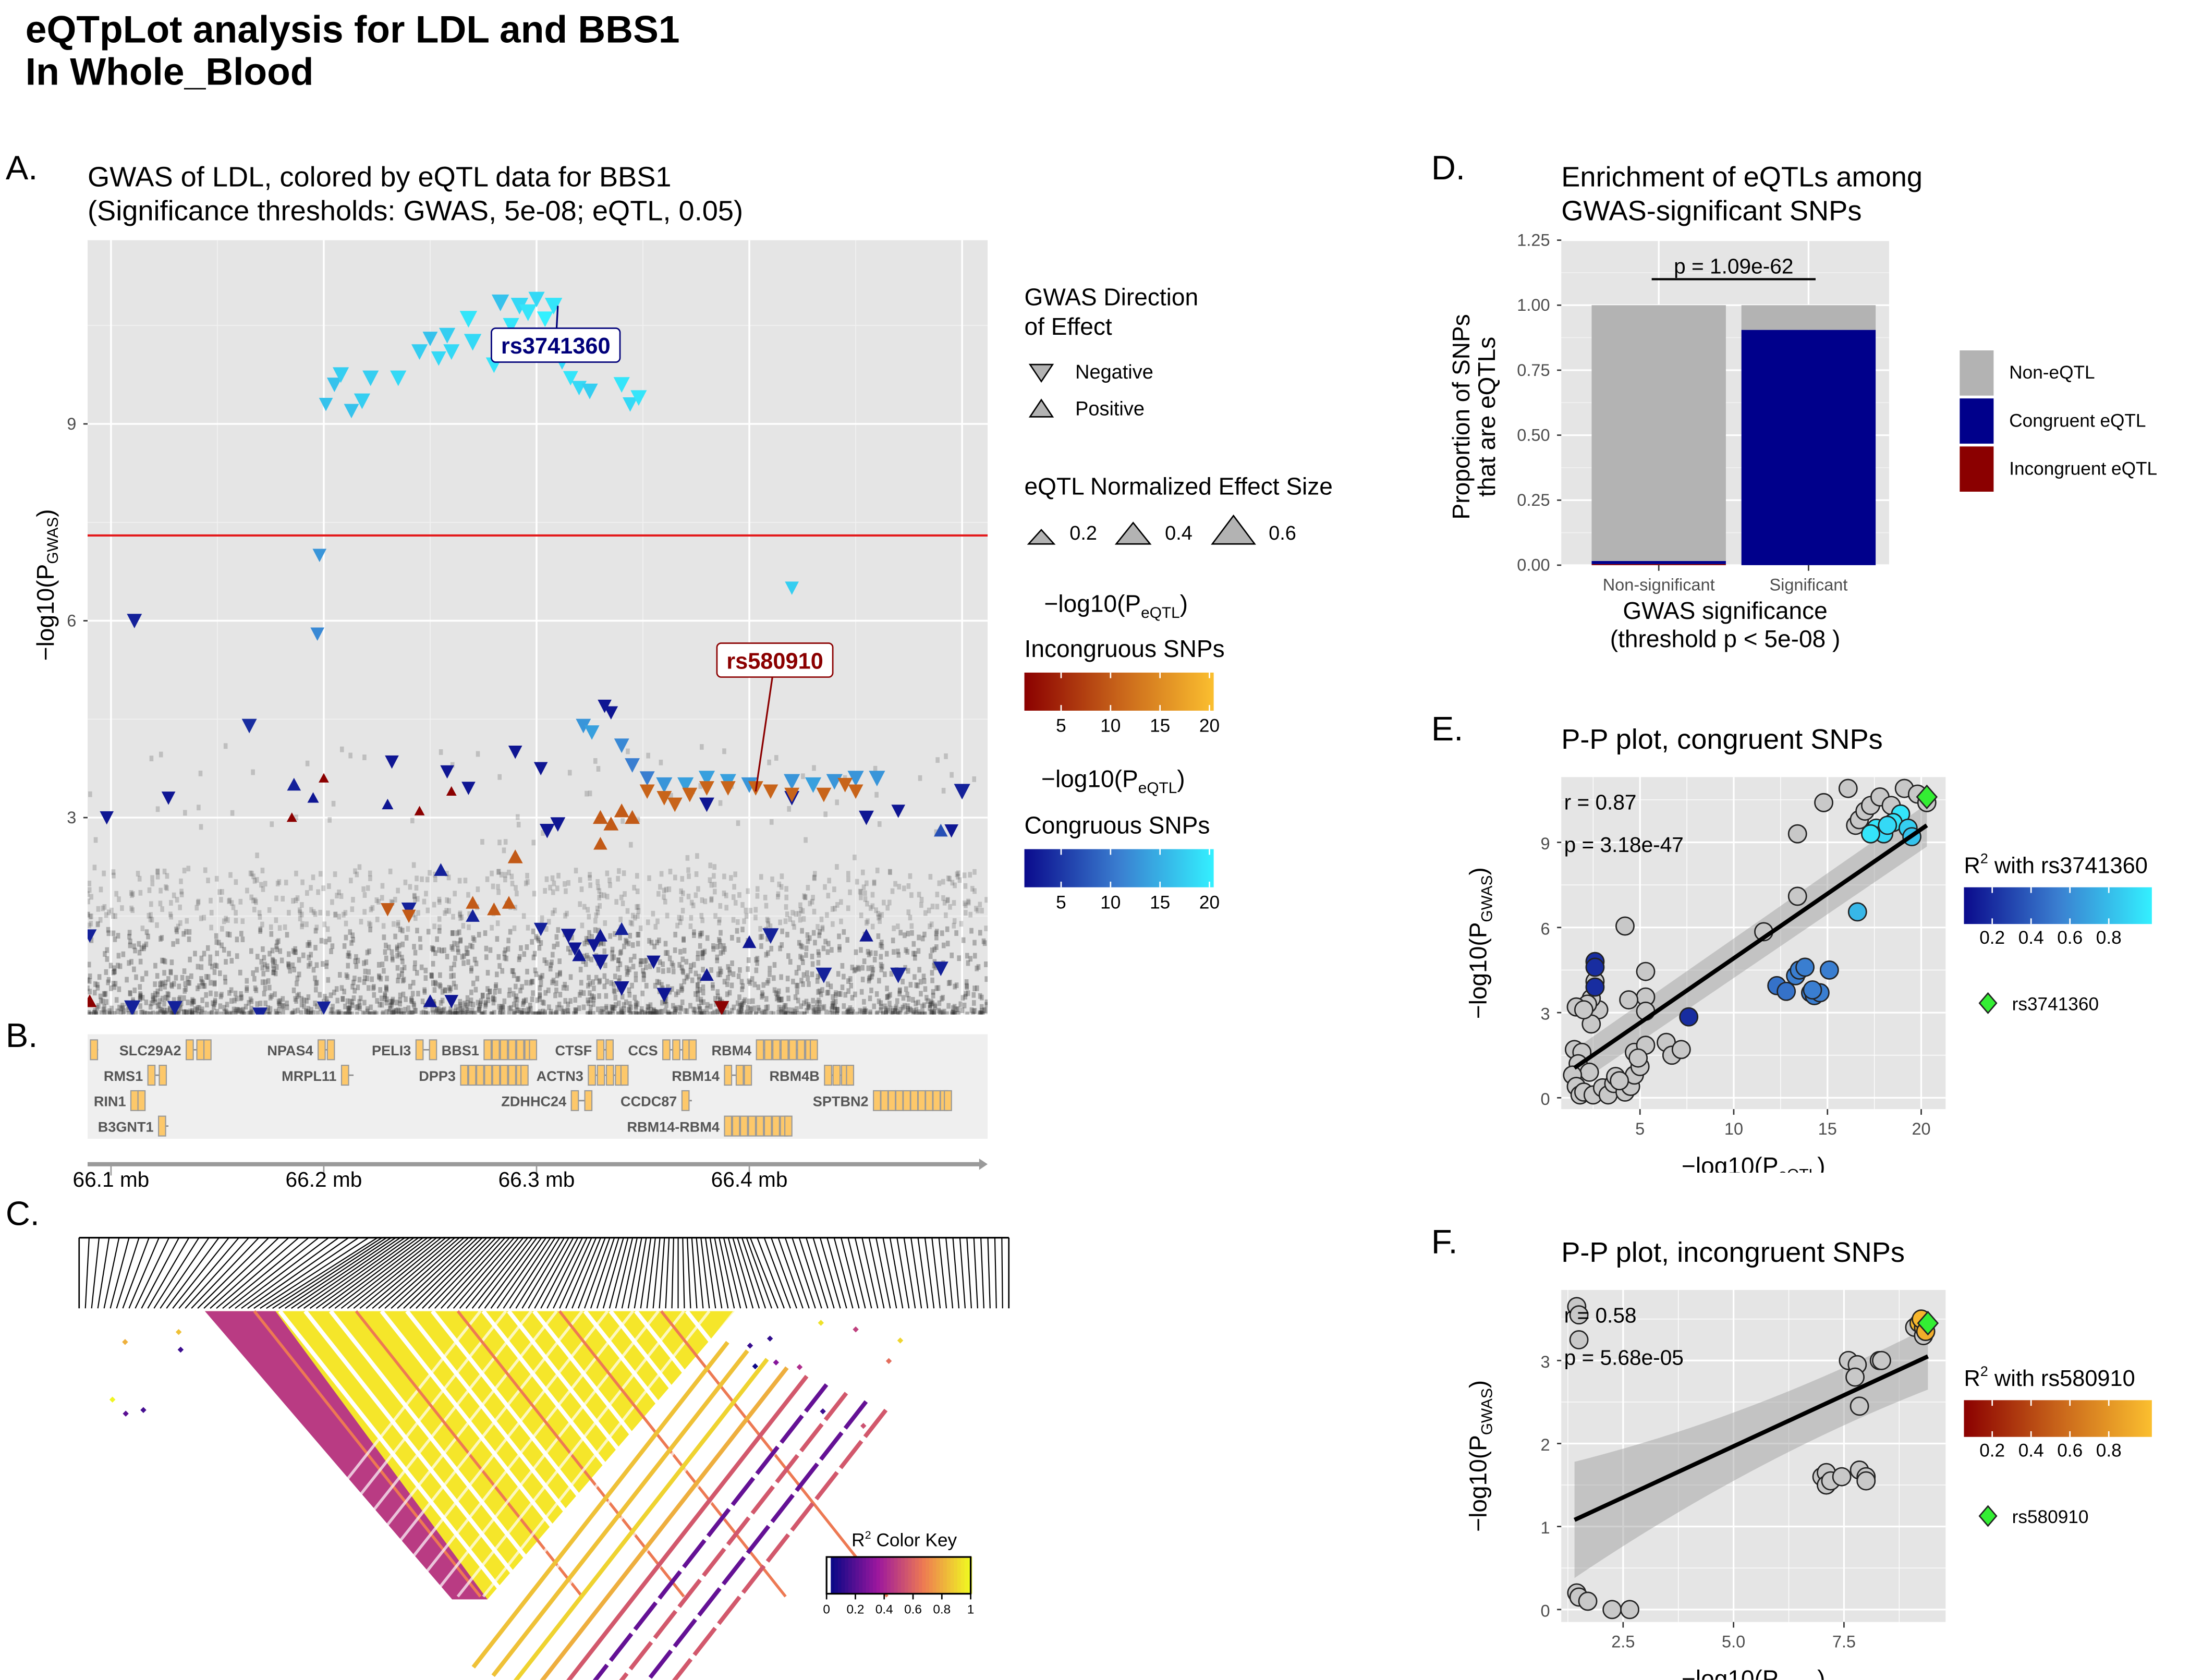 The height and width of the screenshot is (1680, 2190). What do you see at coordinates (1545, 1362) in the screenshot?
I see `y-tick-label: 3` at bounding box center [1545, 1362].